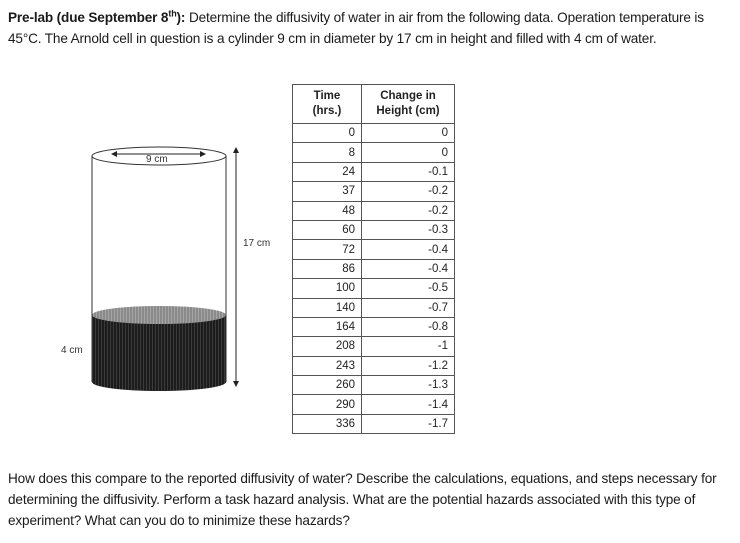 The image size is (740, 543). I want to click on height-cell: -0.1, so click(408, 172).